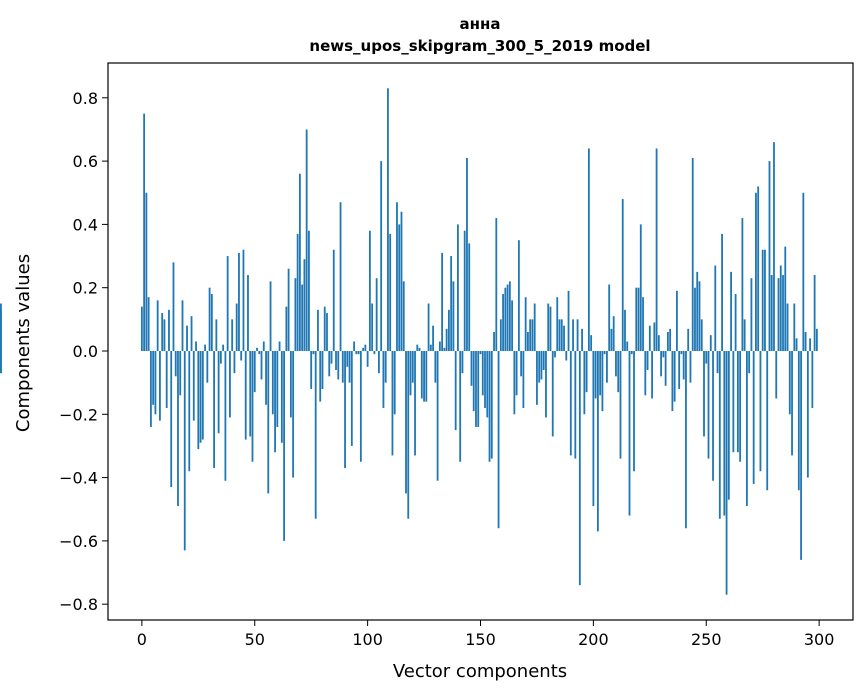  Describe the element at coordinates (480, 24) in the screenshot. I see `chart-title: анна` at that location.